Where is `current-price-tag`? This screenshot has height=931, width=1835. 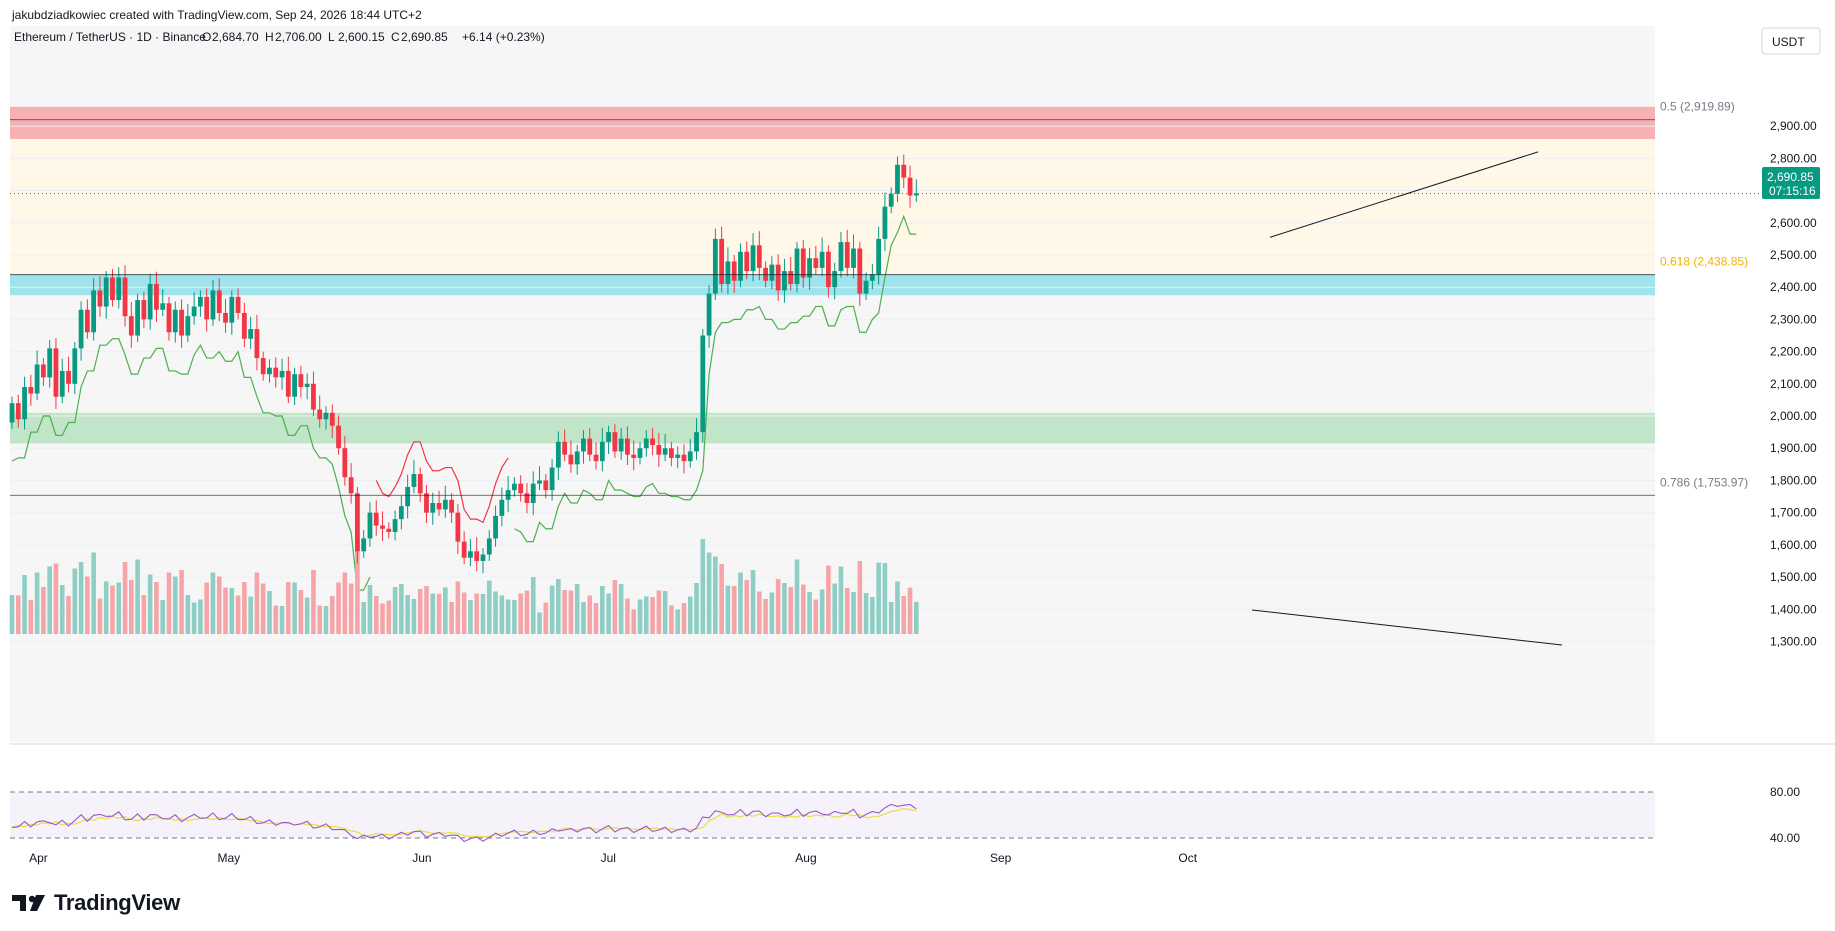
current-price-tag is located at coordinates (1791, 183).